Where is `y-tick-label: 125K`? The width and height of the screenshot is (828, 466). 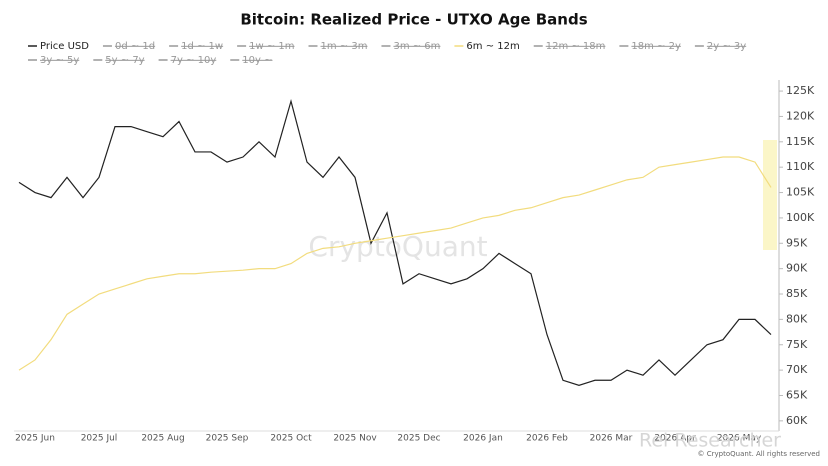 y-tick-label: 125K is located at coordinates (800, 90).